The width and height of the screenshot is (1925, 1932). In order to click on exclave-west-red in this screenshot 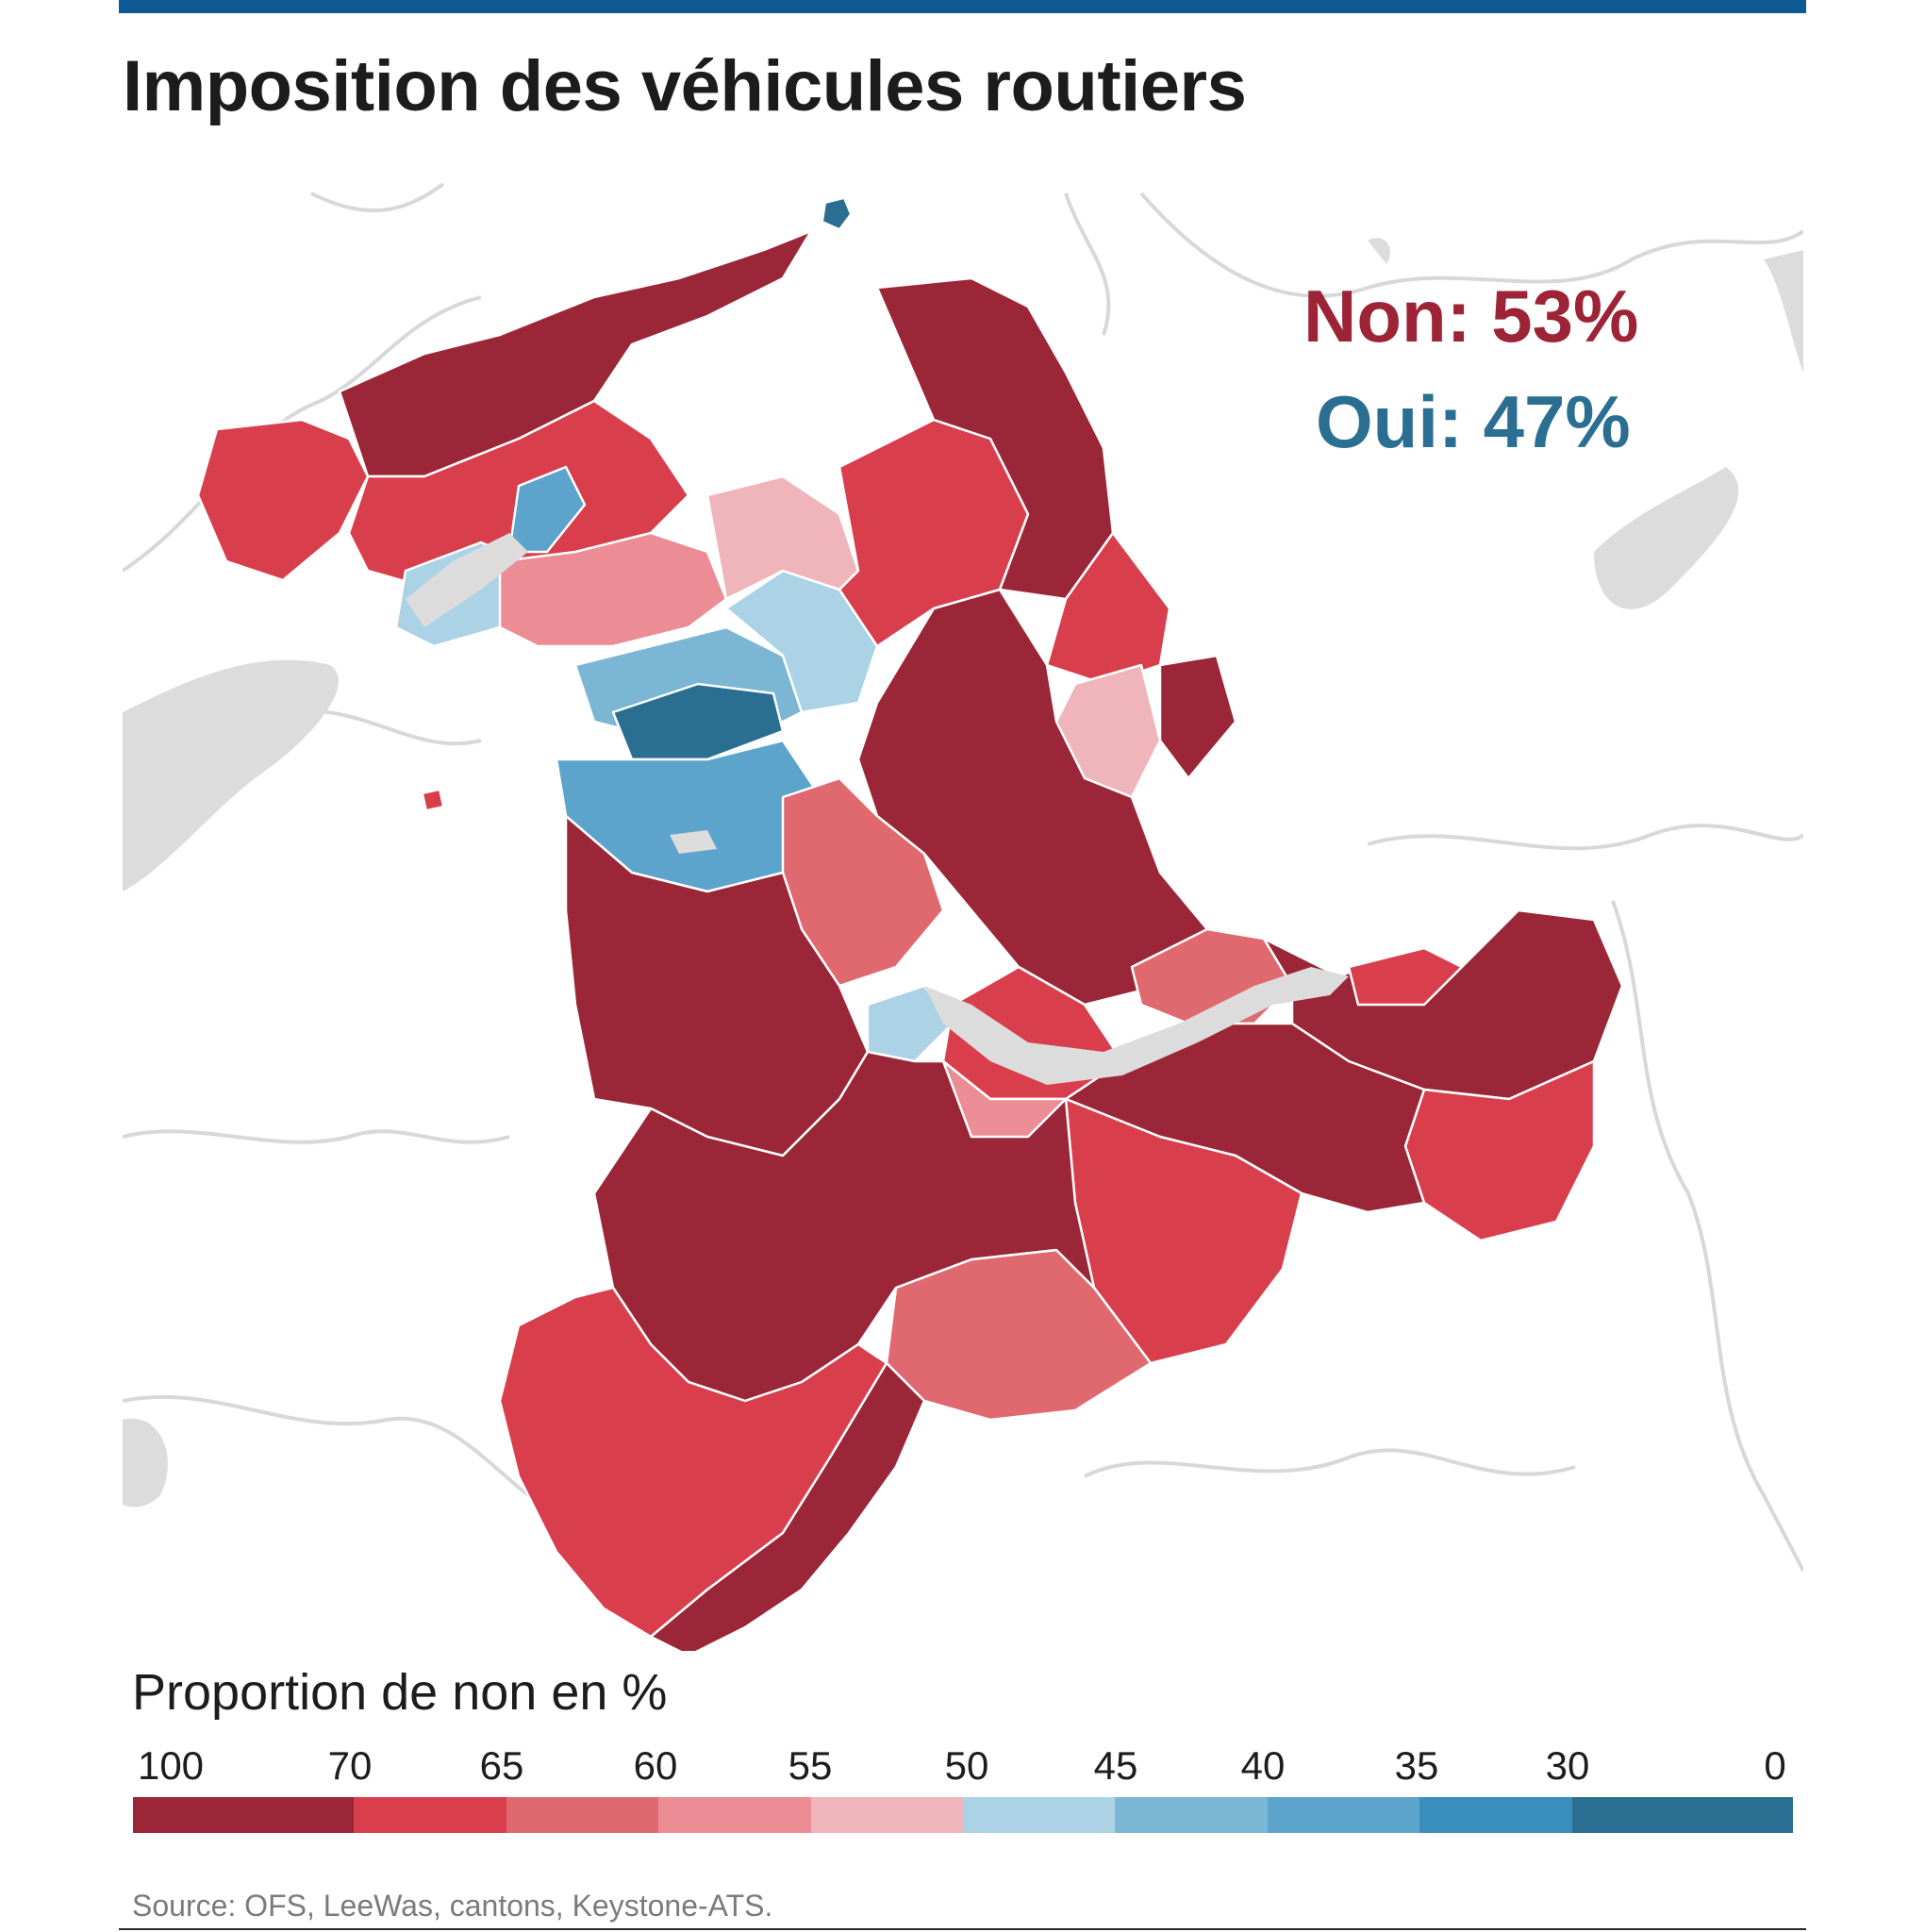, I will do `click(433, 800)`.